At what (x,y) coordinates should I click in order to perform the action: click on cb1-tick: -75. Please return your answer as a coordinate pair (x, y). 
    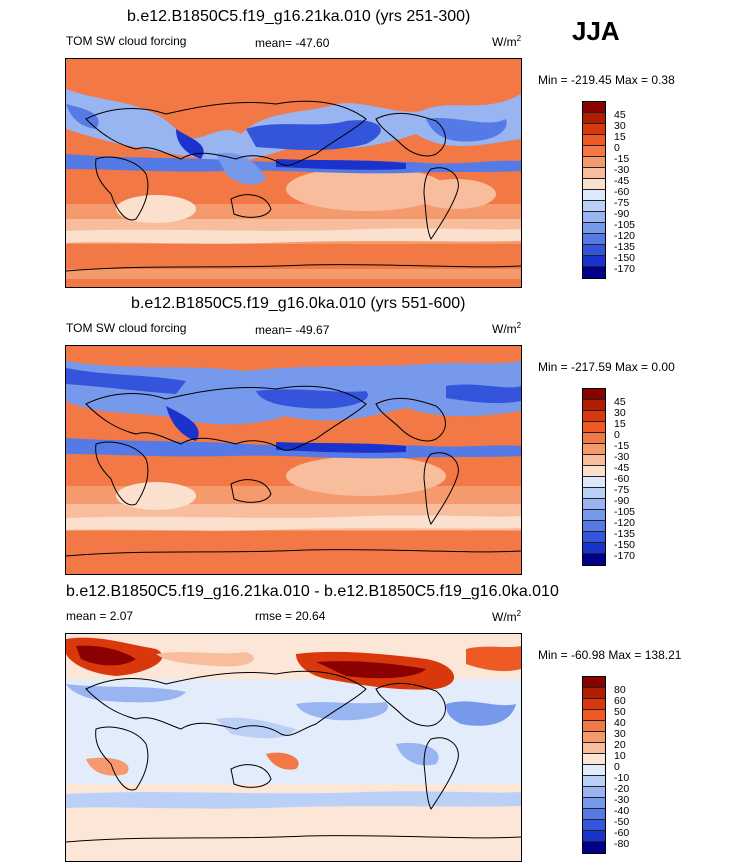
    Looking at the image, I should click on (622, 203).